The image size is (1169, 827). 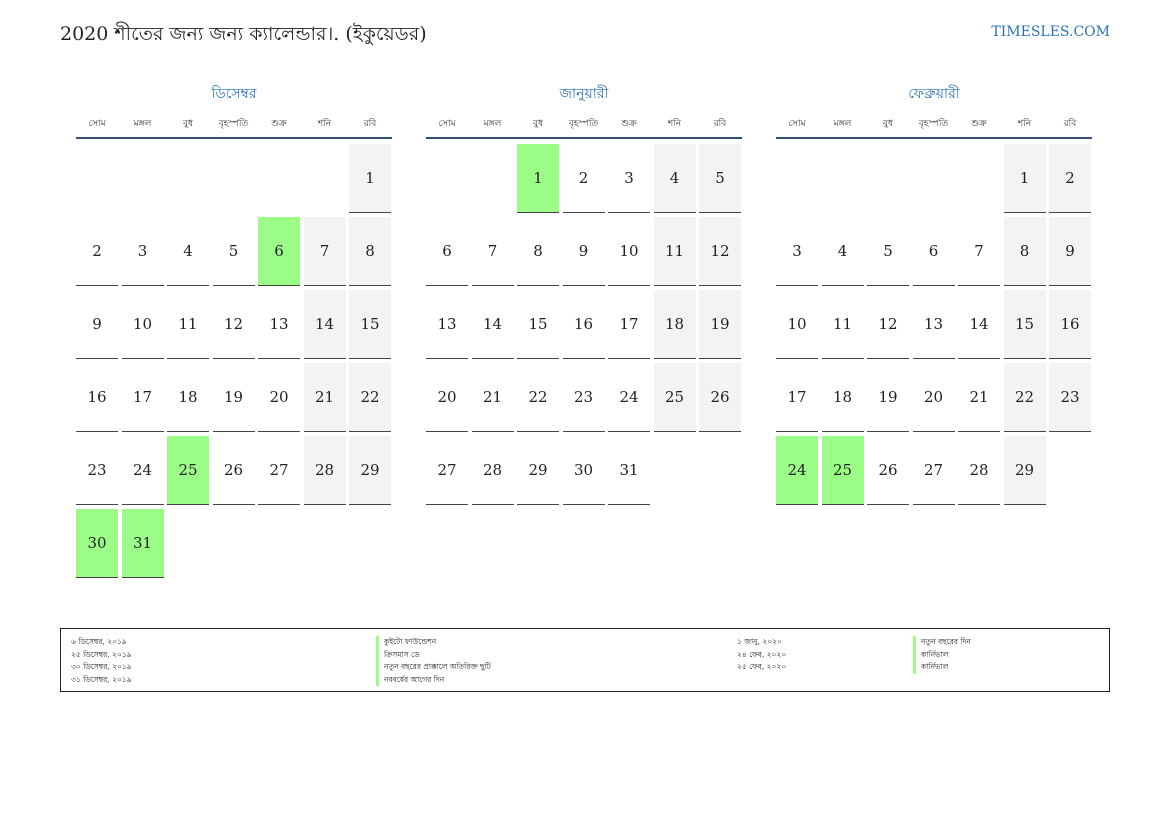 What do you see at coordinates (279, 251) in the screenshot?
I see `holiday-day-cell: 6` at bounding box center [279, 251].